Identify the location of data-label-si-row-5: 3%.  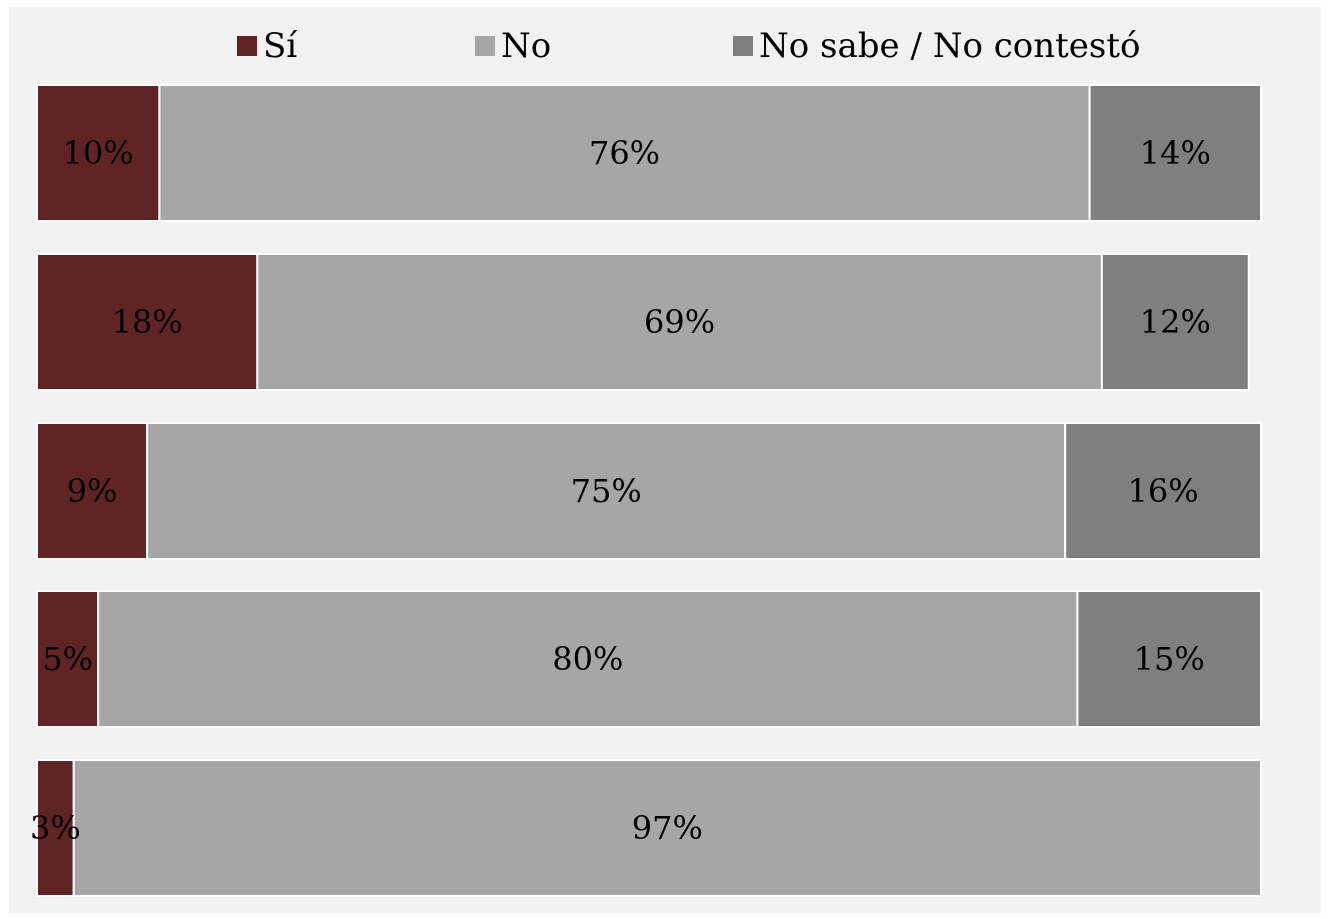
(55, 828).